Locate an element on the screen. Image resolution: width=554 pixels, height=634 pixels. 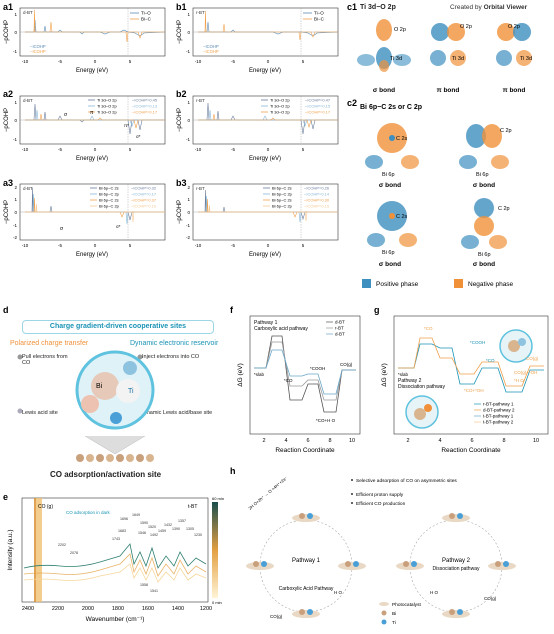
legend-item: t-BT-pathway 2 is located at coordinates (498, 422).